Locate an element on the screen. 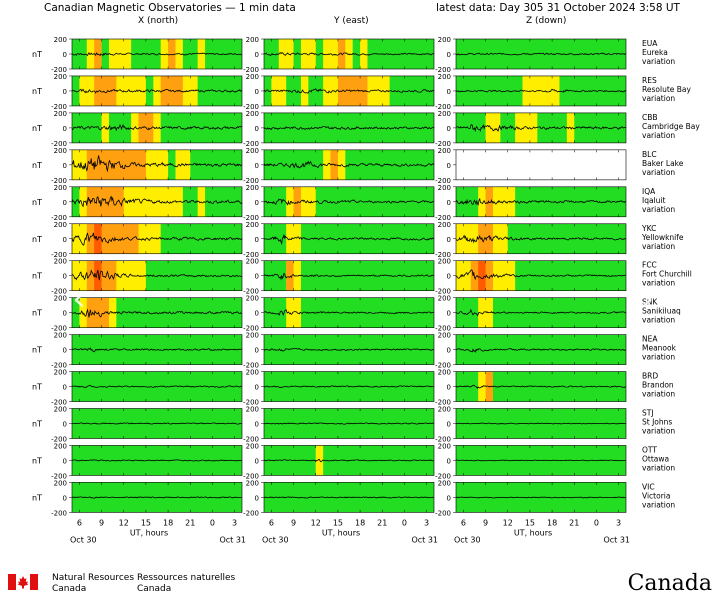 Image resolution: width=720 pixels, height=599 pixels. station-code-iqa: IQA is located at coordinates (649, 191).